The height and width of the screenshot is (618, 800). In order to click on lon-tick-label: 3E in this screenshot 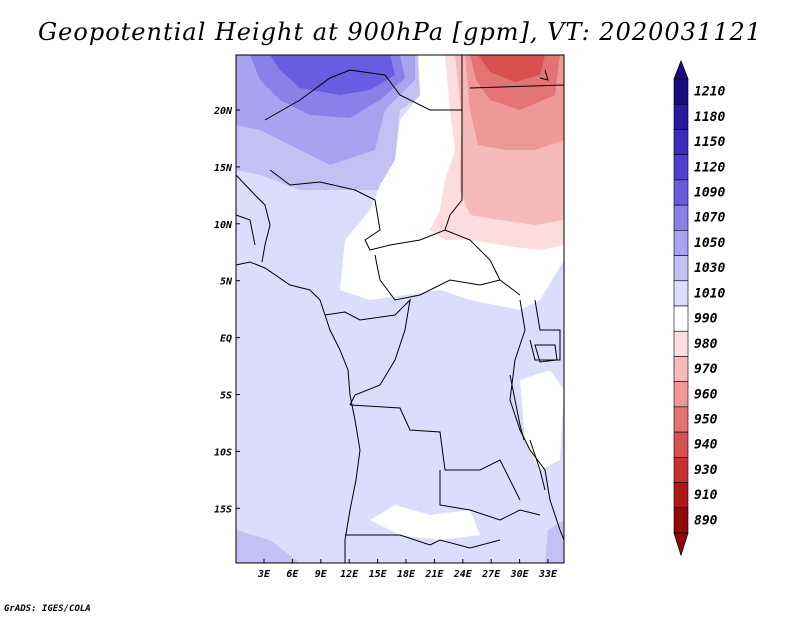, I will do `click(264, 574)`.